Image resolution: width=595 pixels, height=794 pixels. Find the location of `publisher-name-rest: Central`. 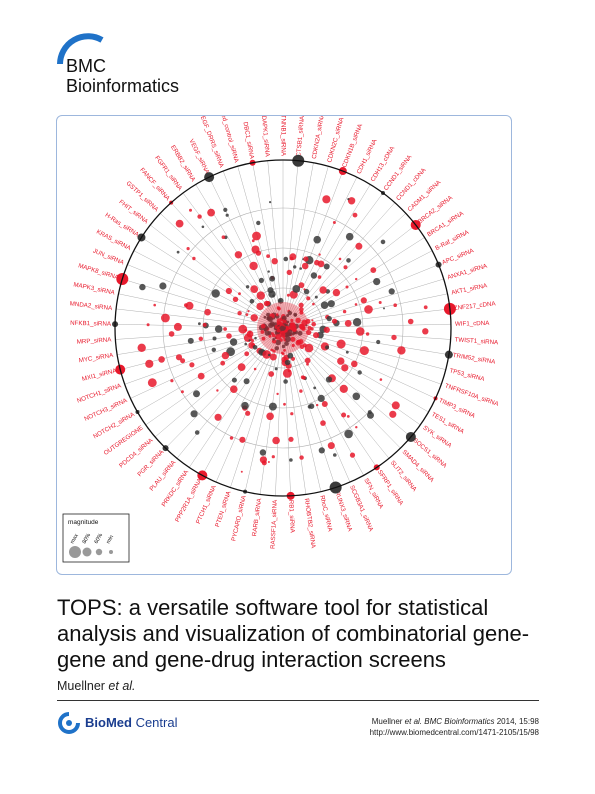

publisher-name-rest: Central is located at coordinates (154, 722).